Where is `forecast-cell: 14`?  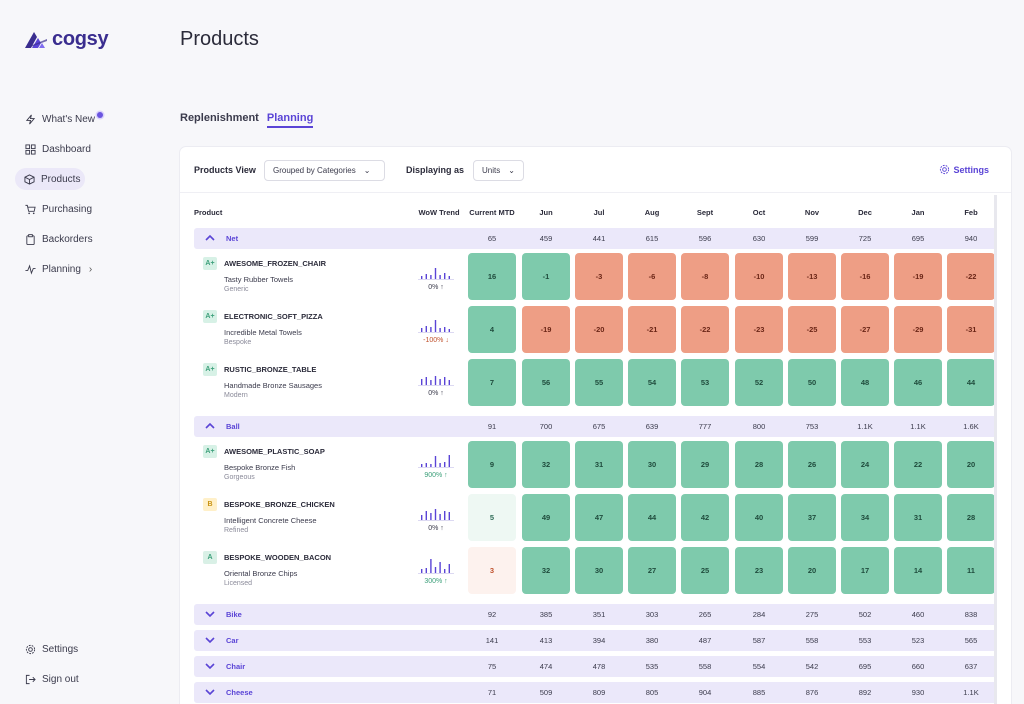 forecast-cell: 14 is located at coordinates (918, 570).